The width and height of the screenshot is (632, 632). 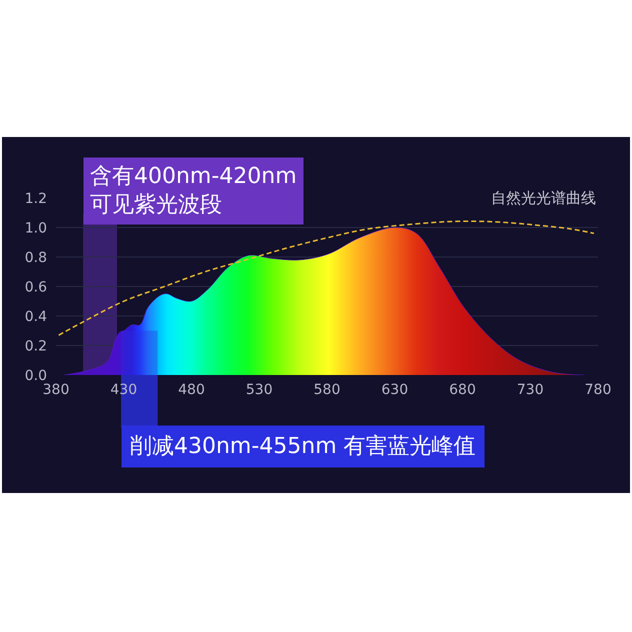 I want to click on x-tick-label: 580, so click(x=327, y=390).